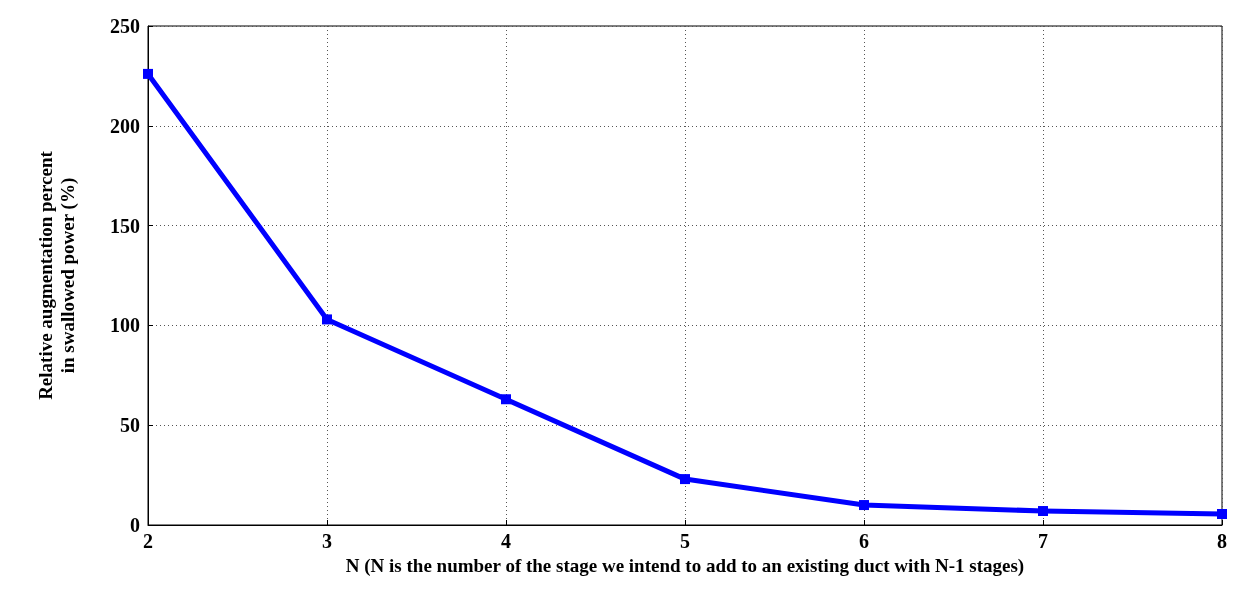  What do you see at coordinates (56, 275) in the screenshot?
I see `y-axis-title: Relative augmentation percent in swallowed power (%)` at bounding box center [56, 275].